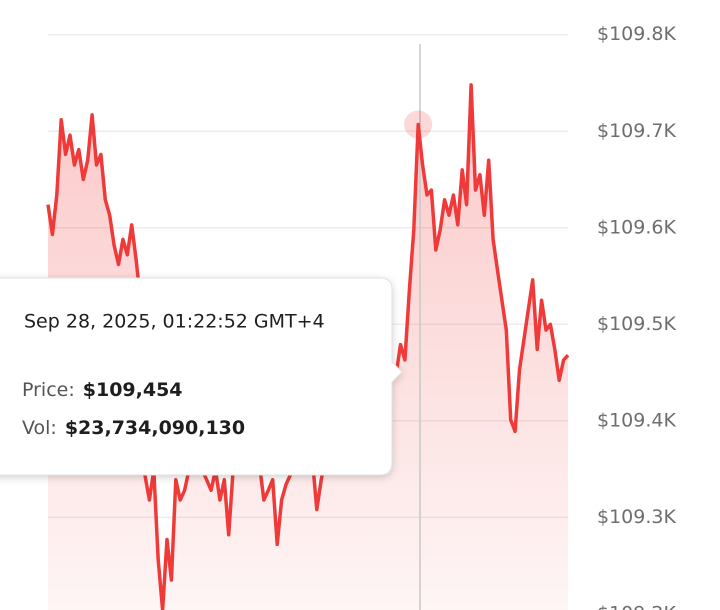  I want to click on y-tick-label: $109.4K, so click(636, 420).